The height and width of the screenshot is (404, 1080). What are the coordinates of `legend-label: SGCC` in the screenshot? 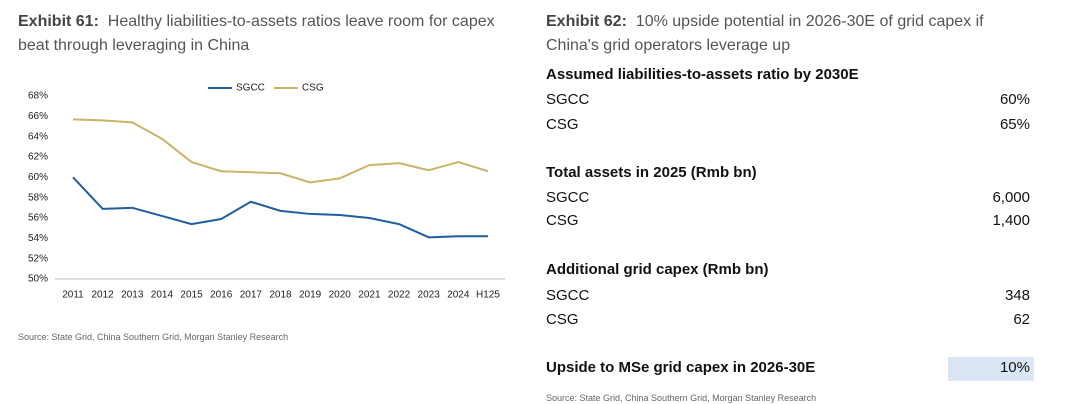 It's located at (250, 88).